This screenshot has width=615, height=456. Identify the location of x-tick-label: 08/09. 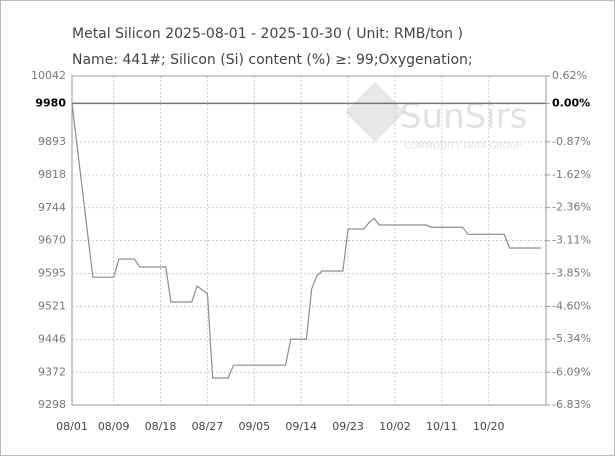
(114, 426).